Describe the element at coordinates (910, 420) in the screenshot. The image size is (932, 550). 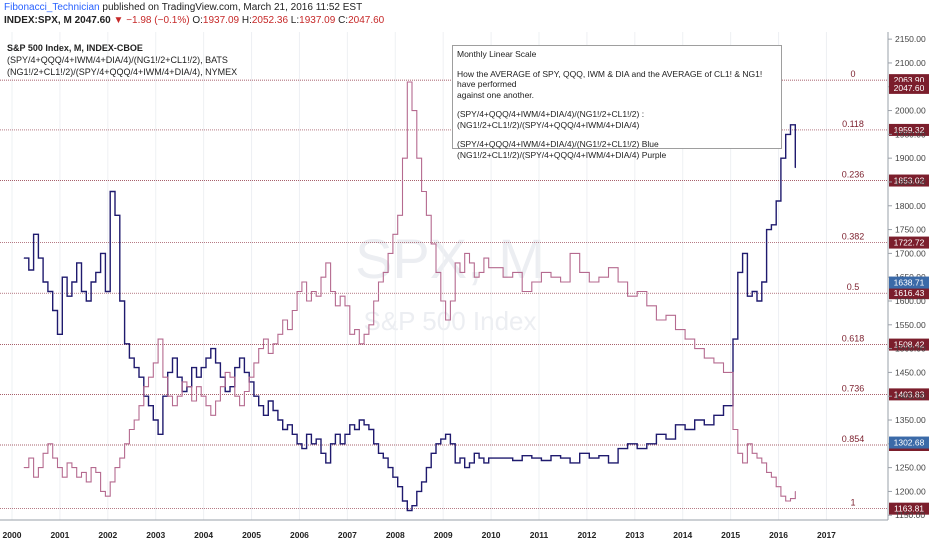
I see `y-tick-label: 1350.00` at that location.